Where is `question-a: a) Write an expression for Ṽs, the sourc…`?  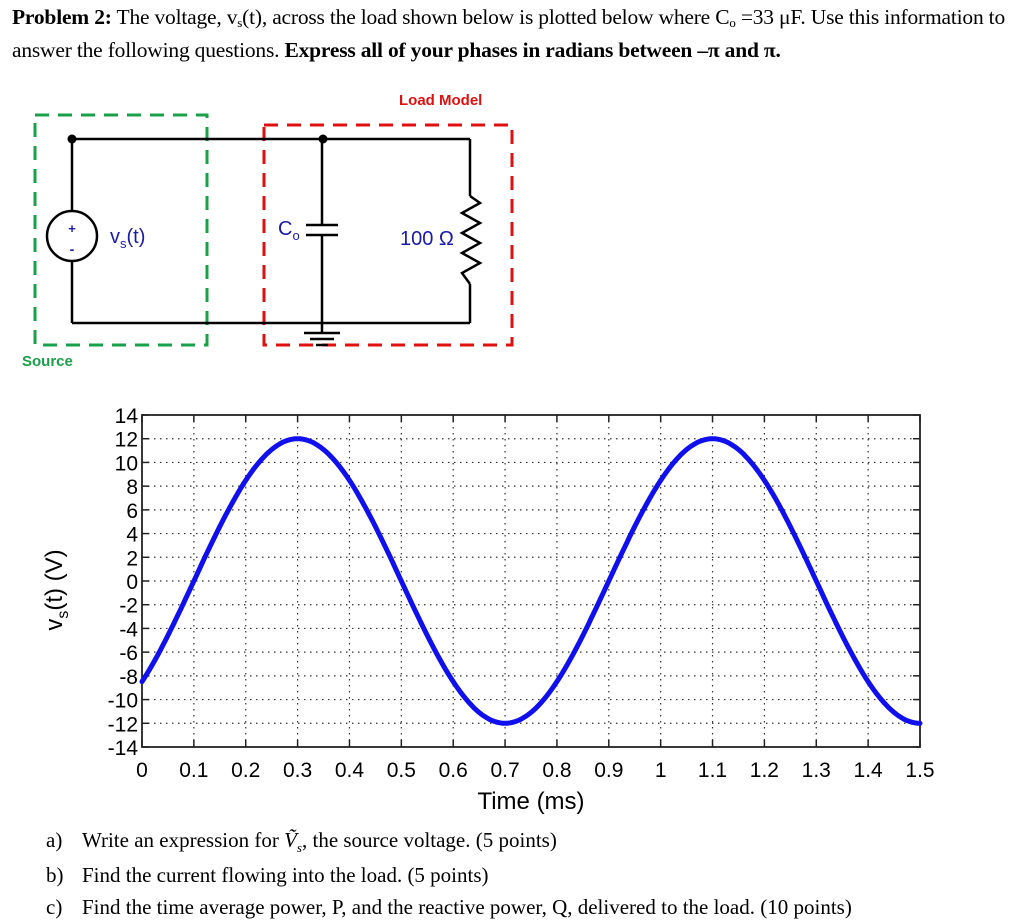 question-a: a) Write an expression for Ṽs, the sourc… is located at coordinates (449, 841).